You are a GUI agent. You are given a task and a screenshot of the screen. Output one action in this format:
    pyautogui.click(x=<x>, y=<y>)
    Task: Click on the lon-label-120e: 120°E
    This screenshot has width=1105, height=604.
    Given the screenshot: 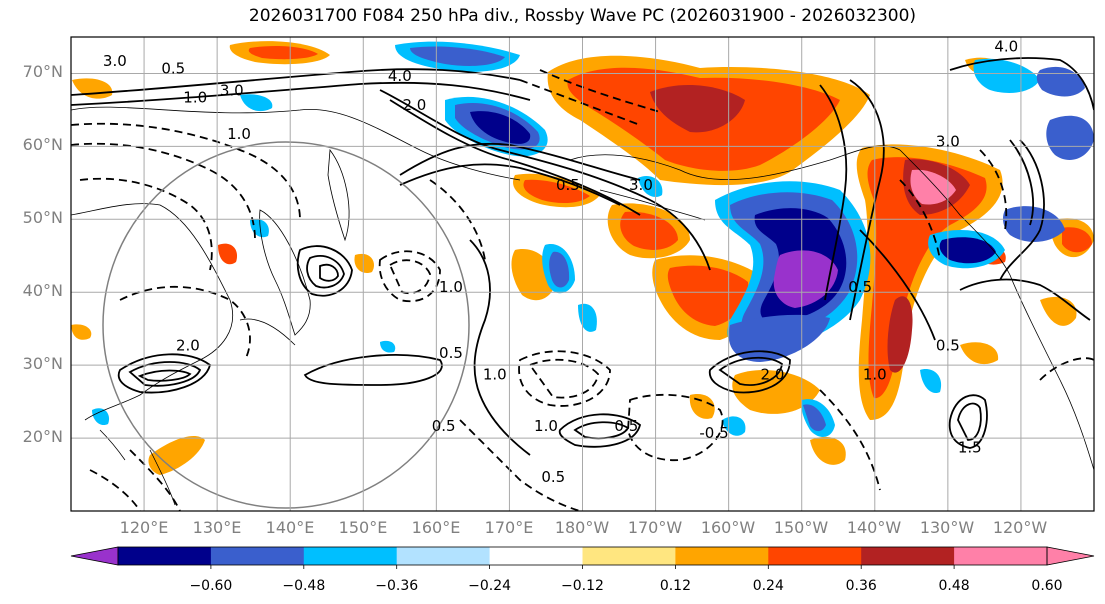 What is the action you would take?
    pyautogui.click(x=144, y=527)
    